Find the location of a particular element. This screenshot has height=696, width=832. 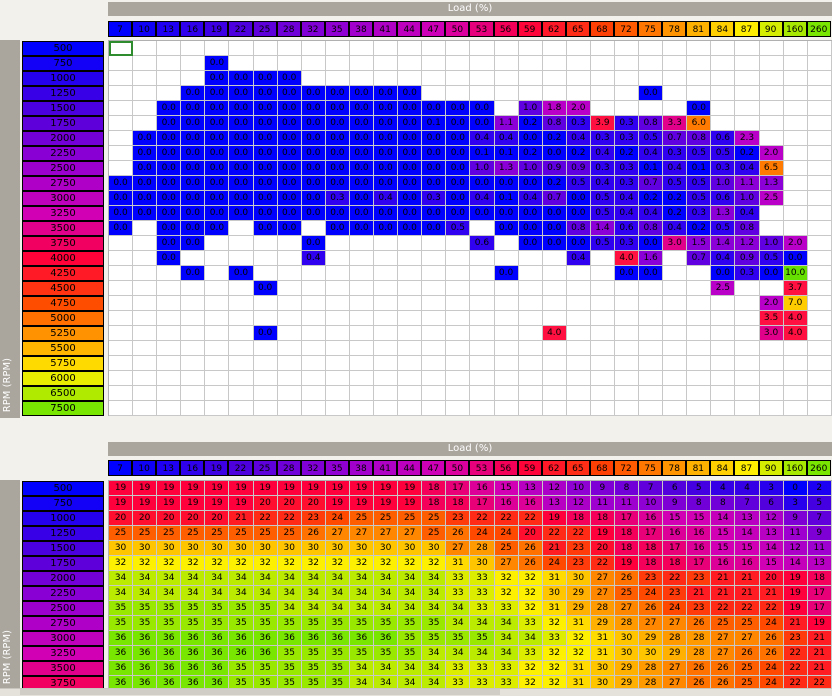

top-rpm-row-14: 4000 is located at coordinates (63, 258).